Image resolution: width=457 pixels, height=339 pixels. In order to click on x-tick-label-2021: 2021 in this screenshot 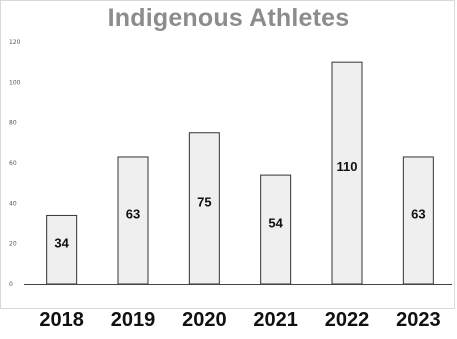, I will do `click(275, 320)`.